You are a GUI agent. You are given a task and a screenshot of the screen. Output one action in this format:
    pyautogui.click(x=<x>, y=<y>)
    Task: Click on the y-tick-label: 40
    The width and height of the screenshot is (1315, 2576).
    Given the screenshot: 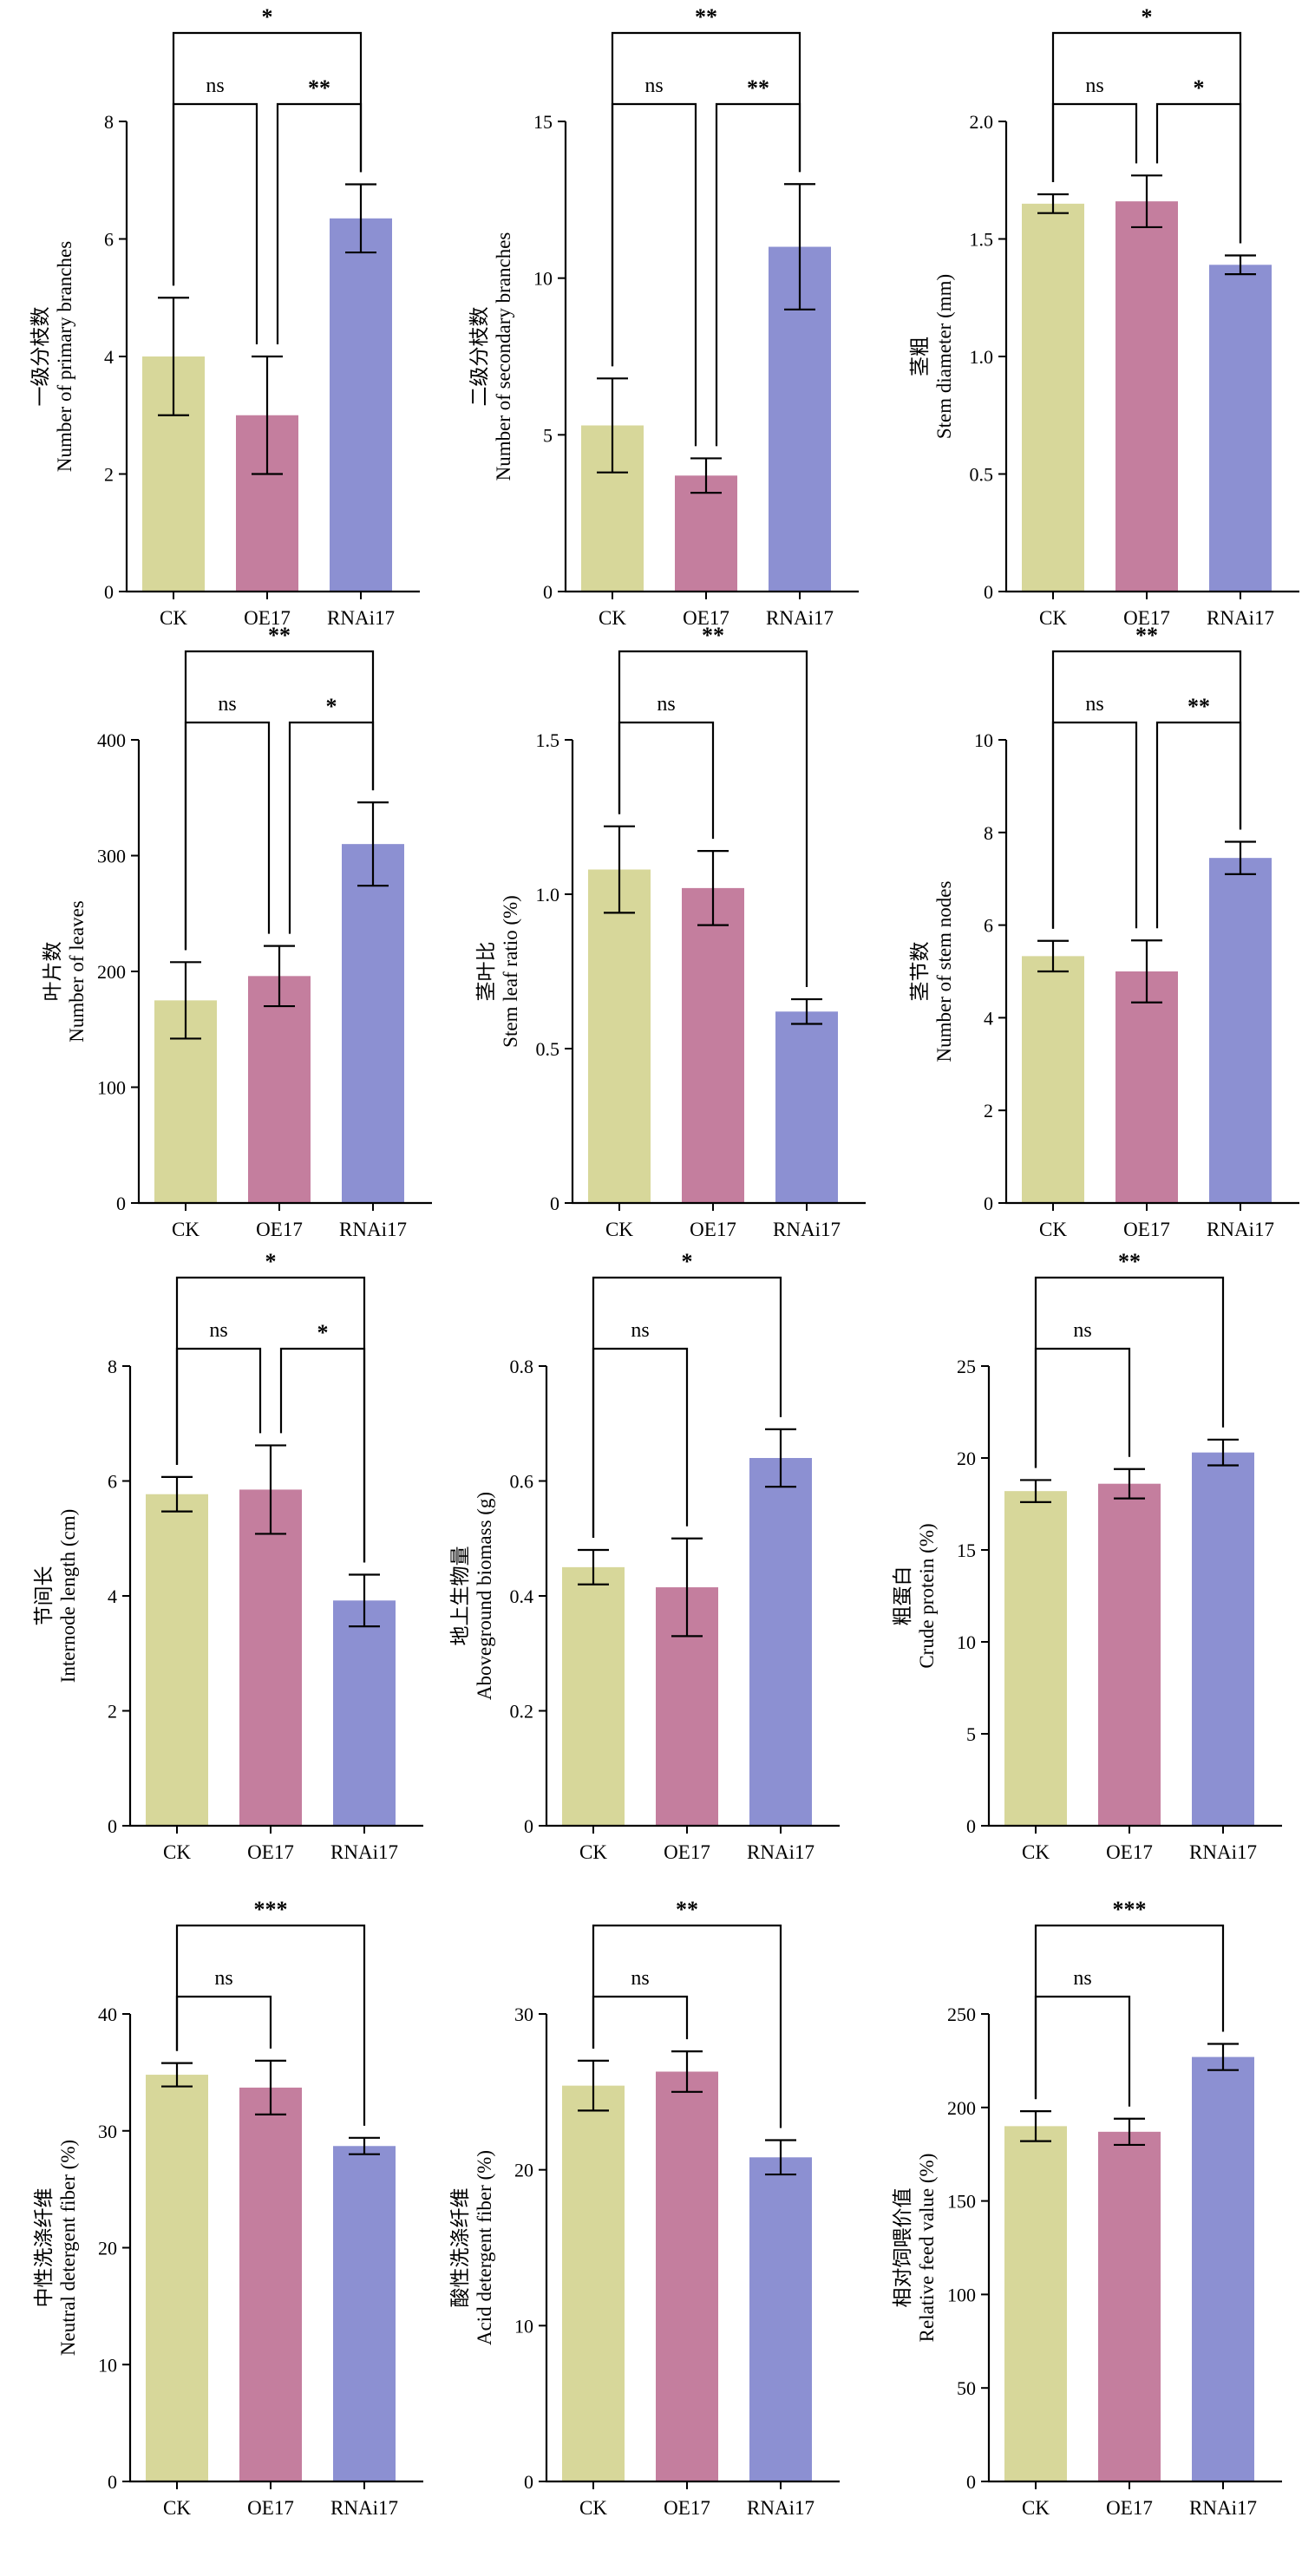 What is the action you would take?
    pyautogui.click(x=107, y=2014)
    